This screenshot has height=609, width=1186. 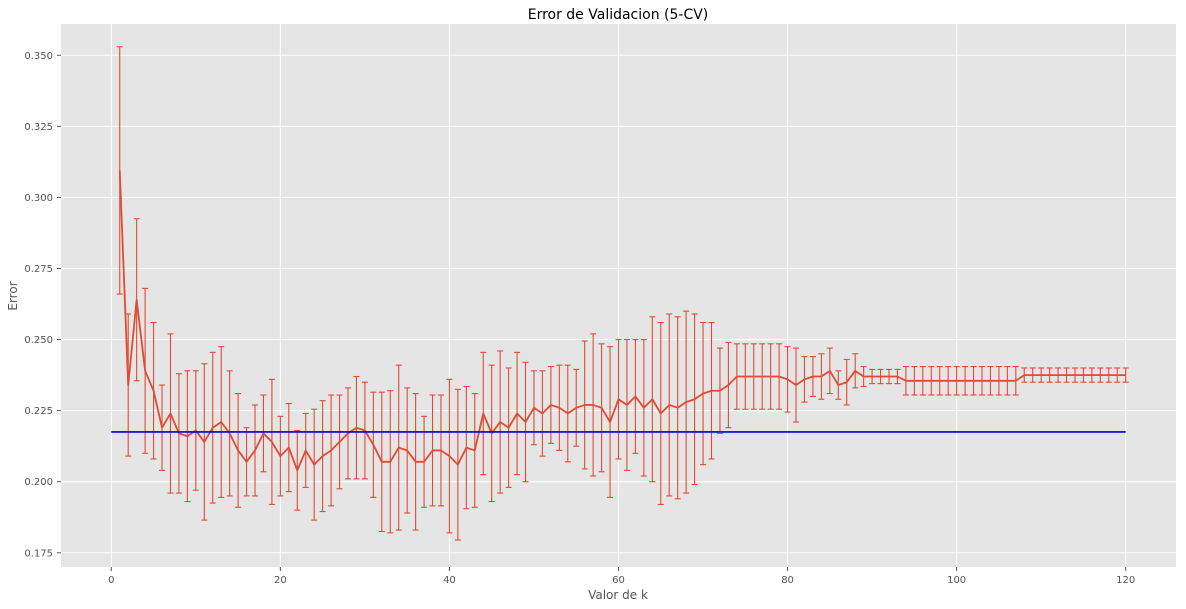 I want to click on x-tick-label: 0, so click(x=111, y=580).